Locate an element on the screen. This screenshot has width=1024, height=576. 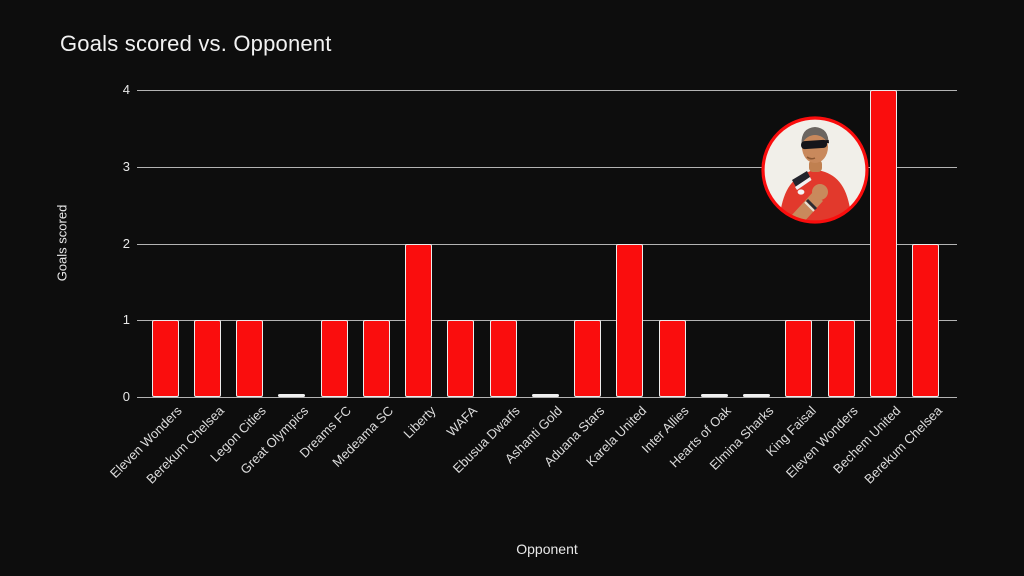
y-tick-label: 4 is located at coordinates (126, 89).